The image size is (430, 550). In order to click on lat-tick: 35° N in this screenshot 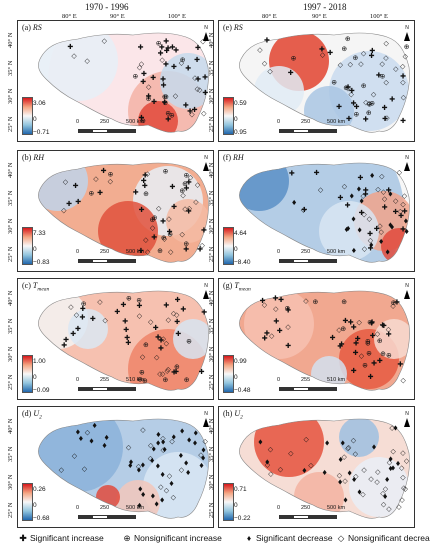, I will do `click(211, 326)`.